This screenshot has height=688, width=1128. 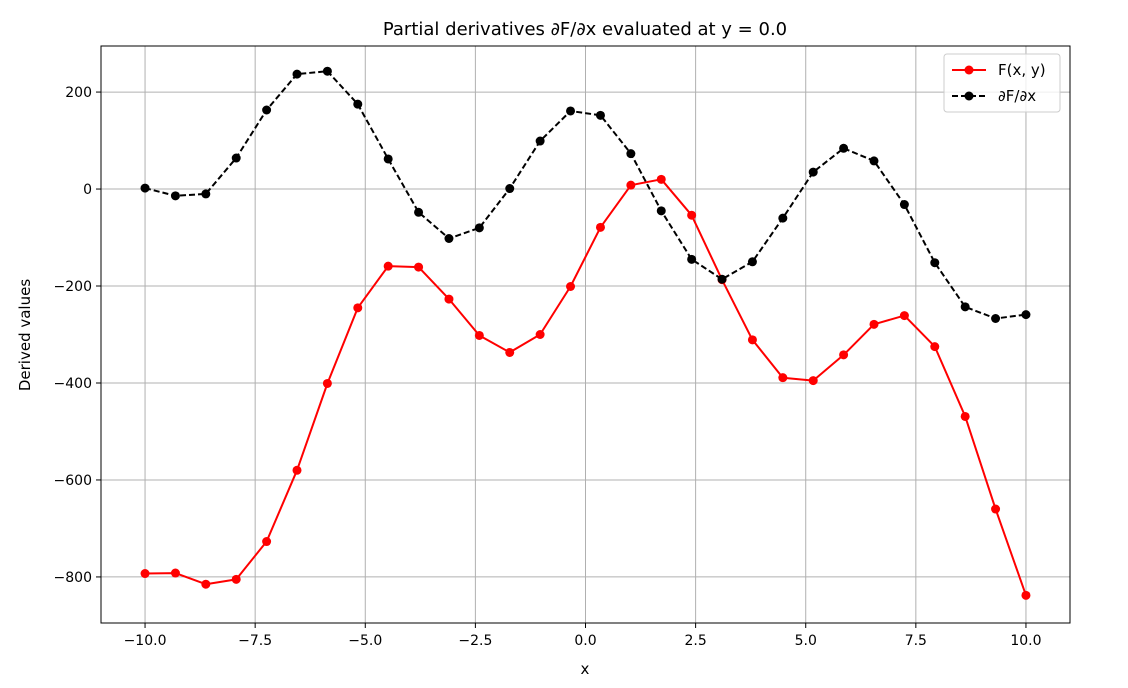 I want to click on x-tick-label: −7.5, so click(x=255, y=641).